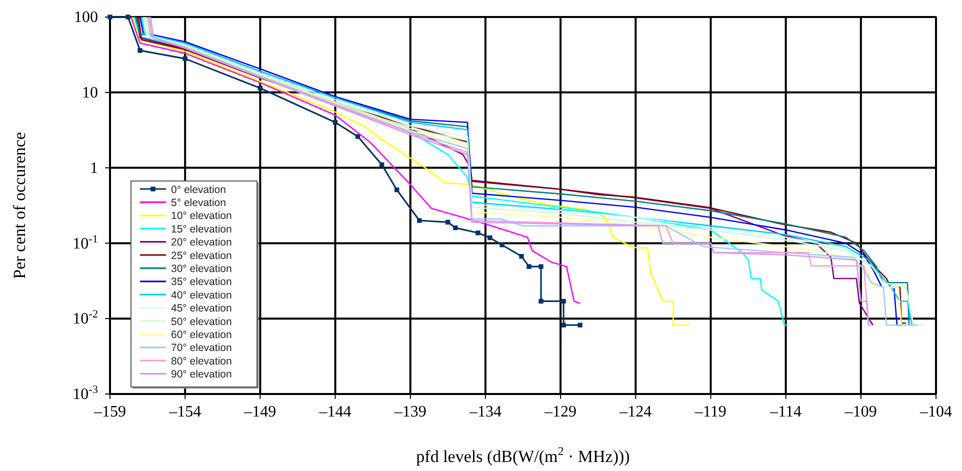 The width and height of the screenshot is (962, 471). I want to click on x-tick-label: –119, so click(710, 411).